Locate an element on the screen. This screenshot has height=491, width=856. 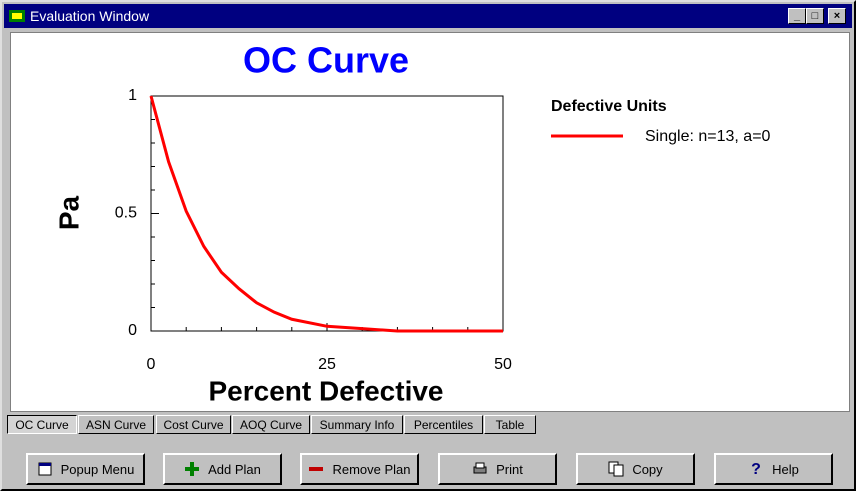
x-tick-label: 0 is located at coordinates (151, 364).